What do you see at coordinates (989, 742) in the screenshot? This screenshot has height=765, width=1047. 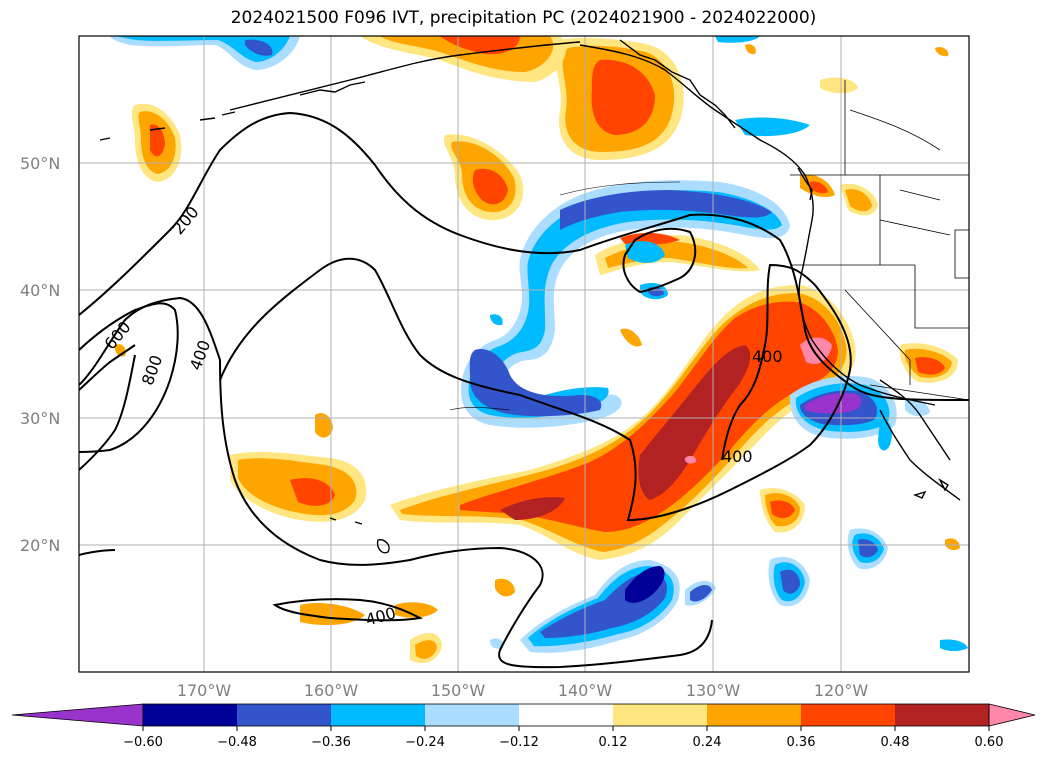 I see `colorbar-tick-label: 0.60` at bounding box center [989, 742].